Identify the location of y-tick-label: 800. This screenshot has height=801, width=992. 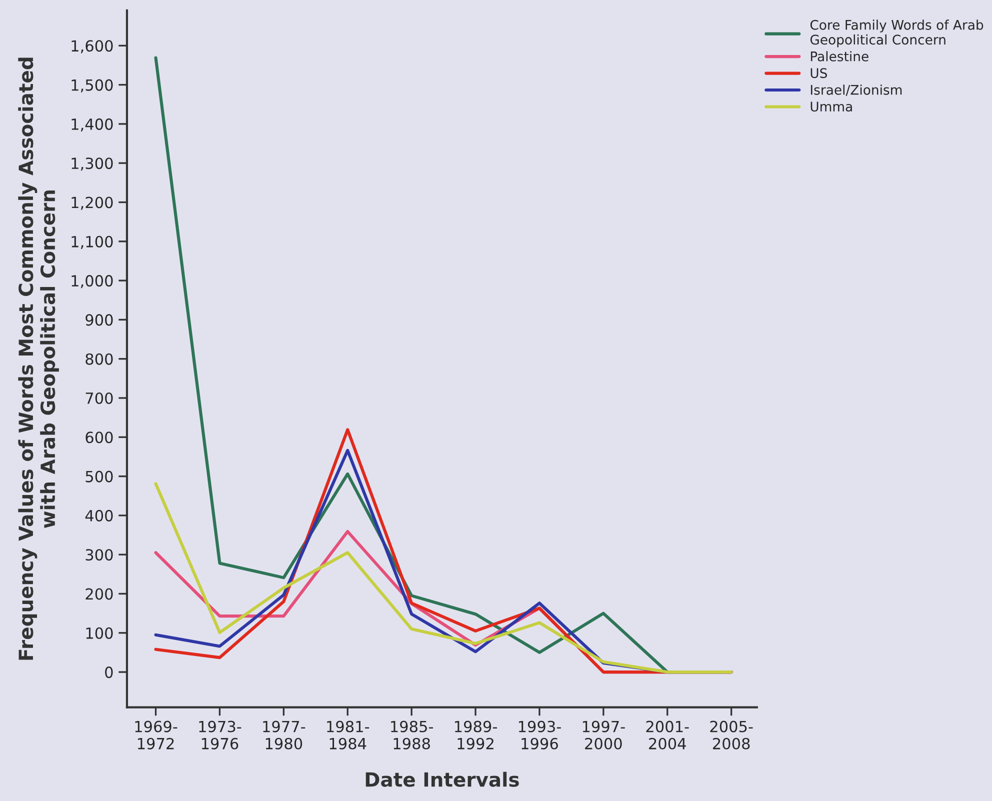
(99, 359).